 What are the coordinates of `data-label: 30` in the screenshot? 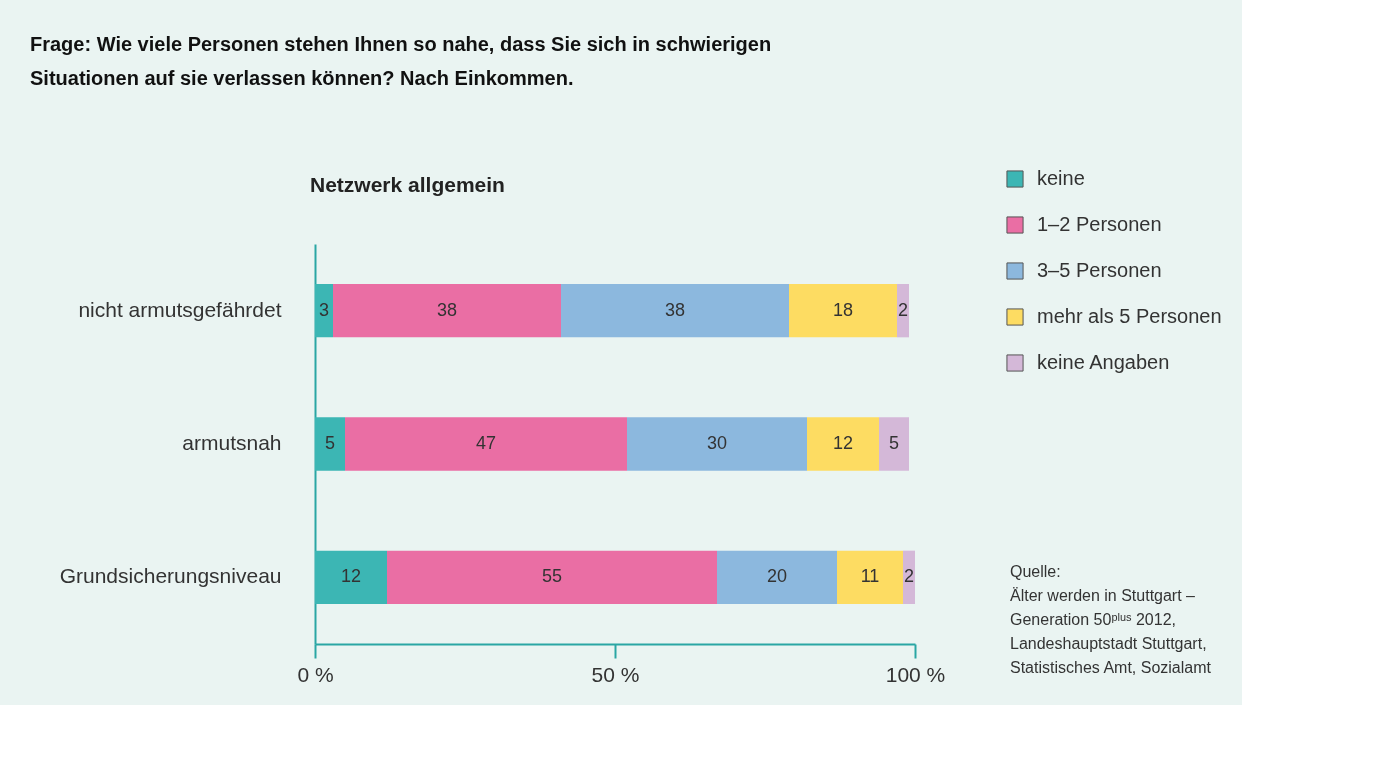 It's located at (717, 443).